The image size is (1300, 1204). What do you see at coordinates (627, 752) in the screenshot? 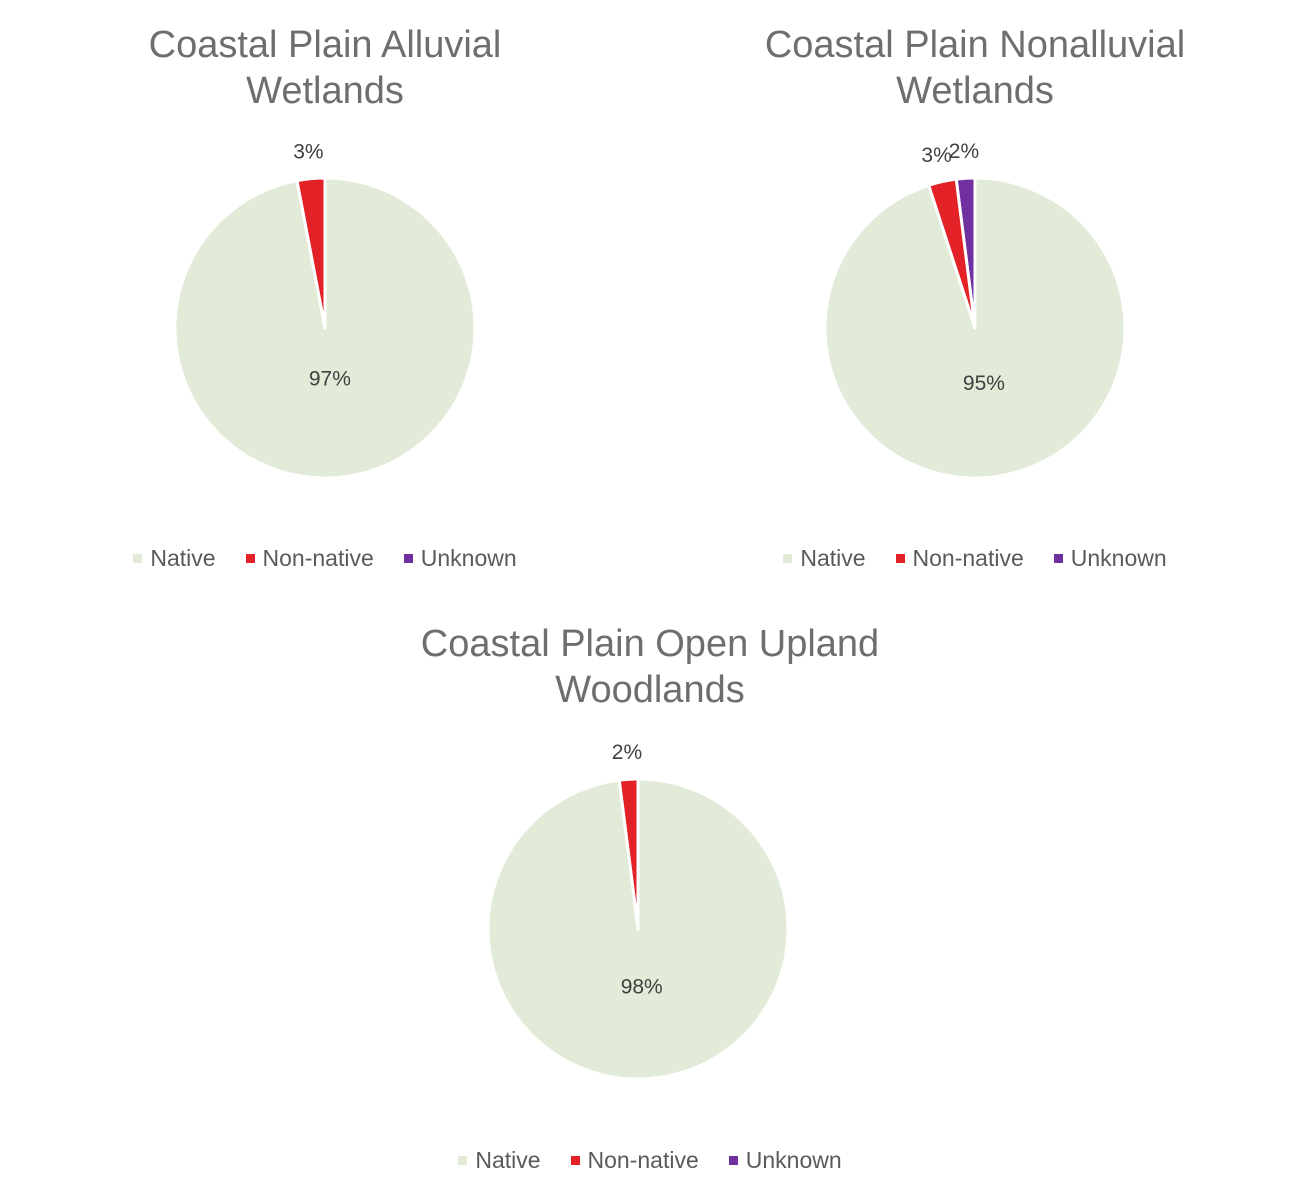
I see `data-label-non-native: 2%` at bounding box center [627, 752].